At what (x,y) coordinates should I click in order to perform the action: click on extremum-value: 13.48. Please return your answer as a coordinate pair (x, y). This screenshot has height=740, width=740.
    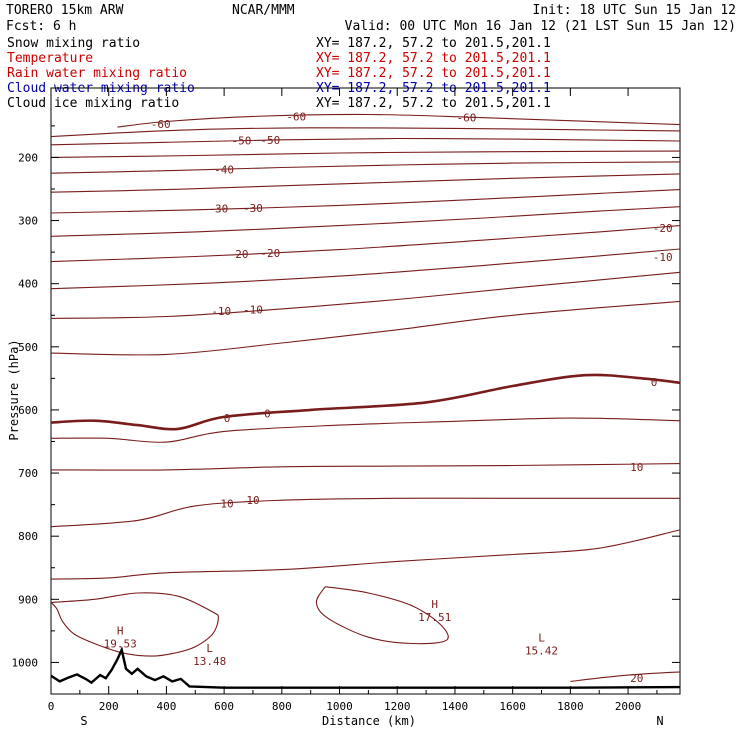
    Looking at the image, I should click on (209, 661).